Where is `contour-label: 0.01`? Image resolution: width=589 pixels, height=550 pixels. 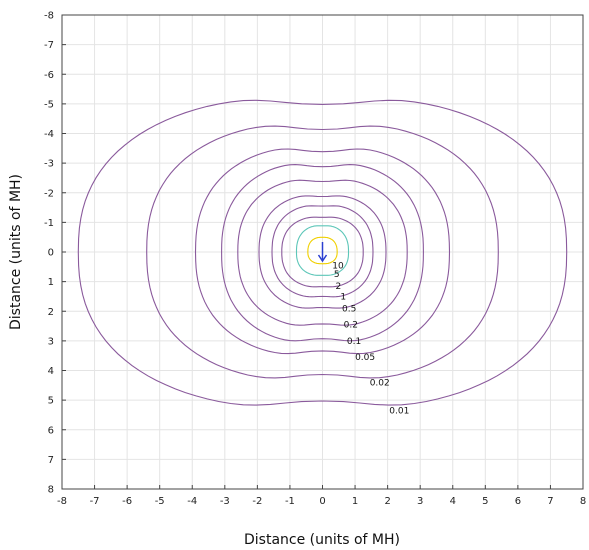 contour-label: 0.01 is located at coordinates (399, 411).